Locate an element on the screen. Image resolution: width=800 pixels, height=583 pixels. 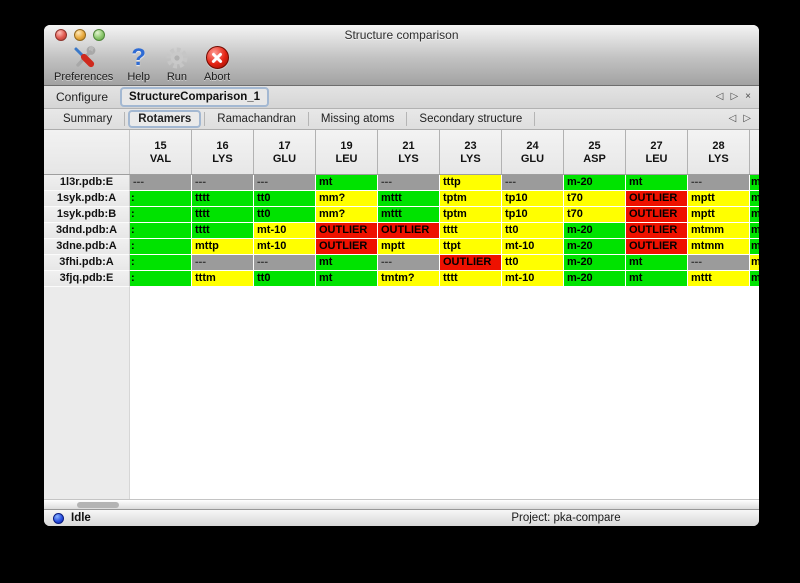
column-header-28: 28 LYS is located at coordinates (719, 152).